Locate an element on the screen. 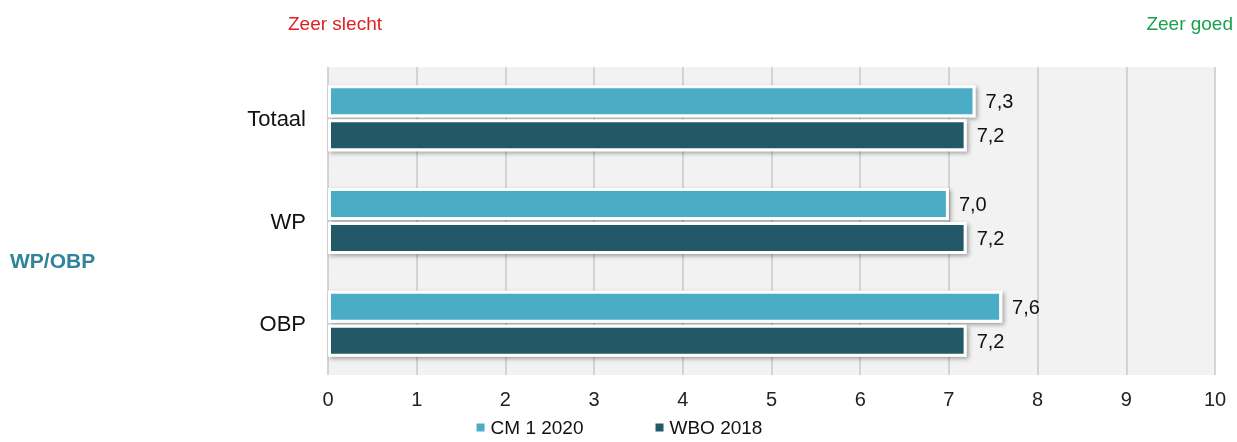 Image resolution: width=1237 pixels, height=442 pixels. text: Zeer goed is located at coordinates (1190, 23).